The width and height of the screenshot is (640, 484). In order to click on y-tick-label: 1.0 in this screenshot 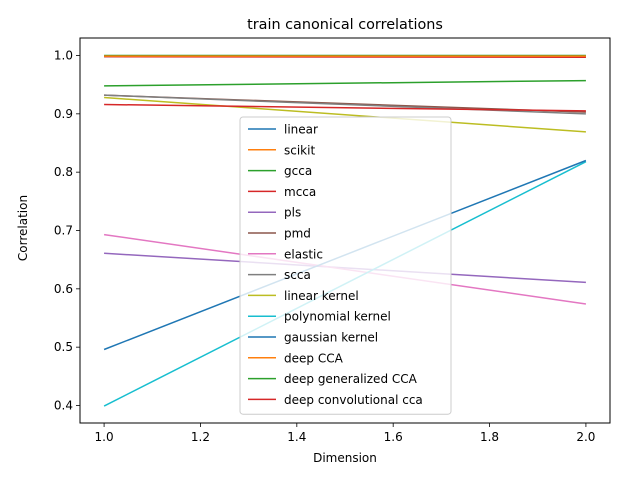, I will do `click(63, 56)`.